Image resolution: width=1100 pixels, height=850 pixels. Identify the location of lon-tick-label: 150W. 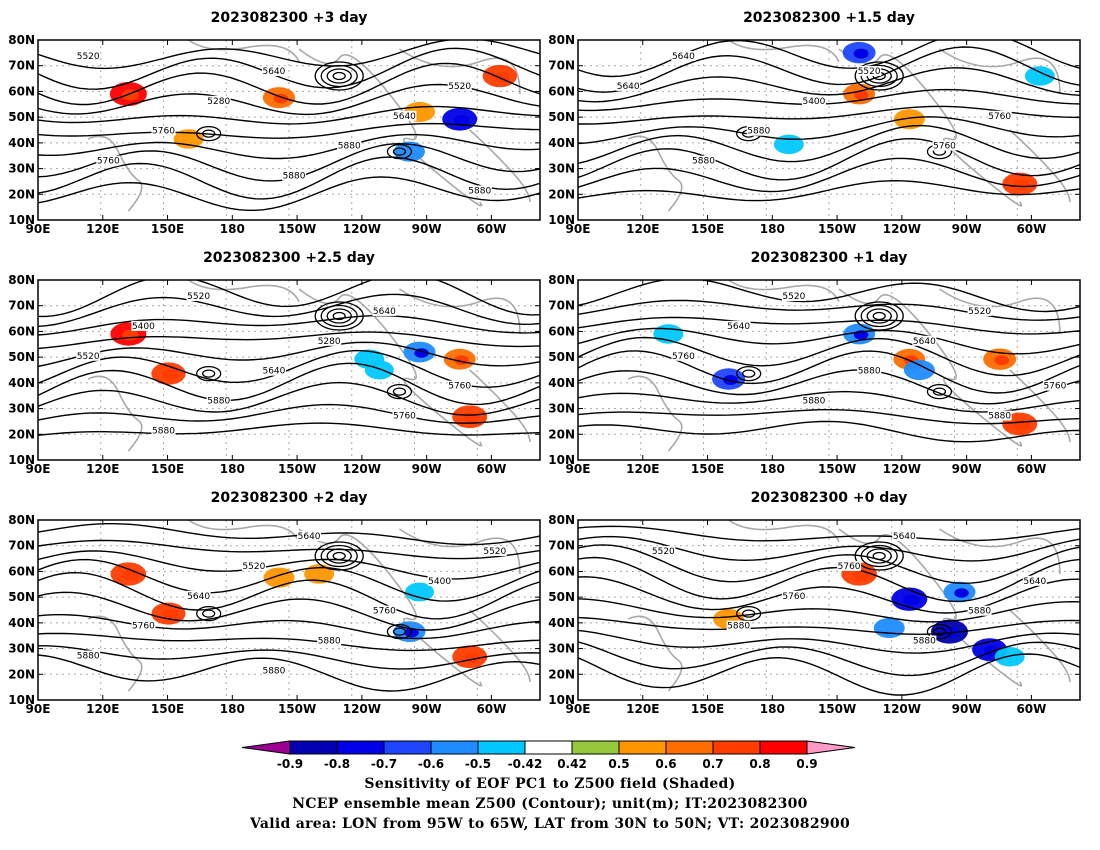
(837, 469).